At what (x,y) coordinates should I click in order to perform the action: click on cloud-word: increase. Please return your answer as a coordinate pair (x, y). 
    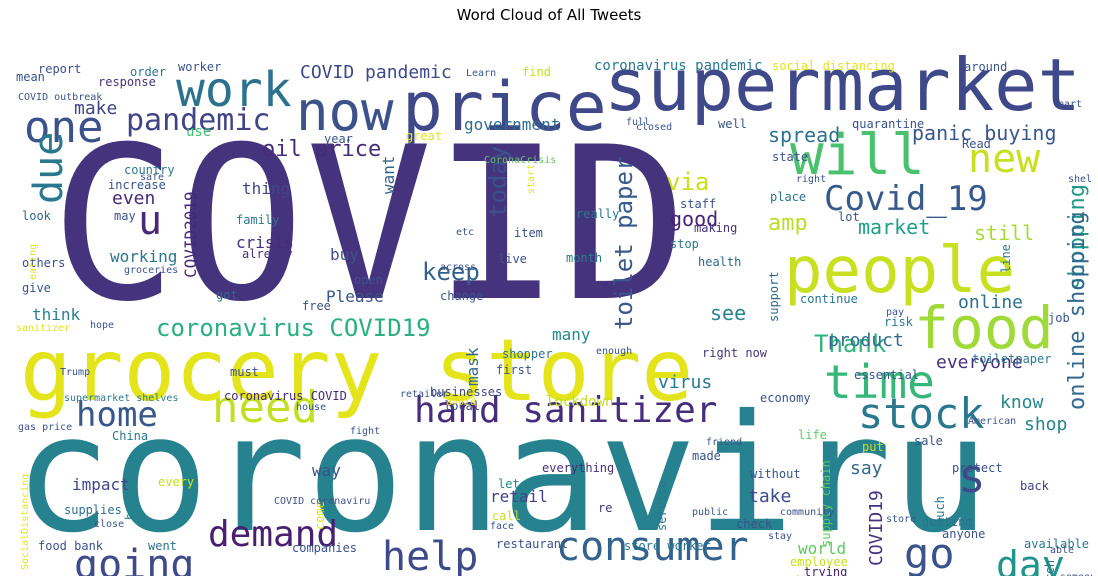
    Looking at the image, I should click on (137, 185).